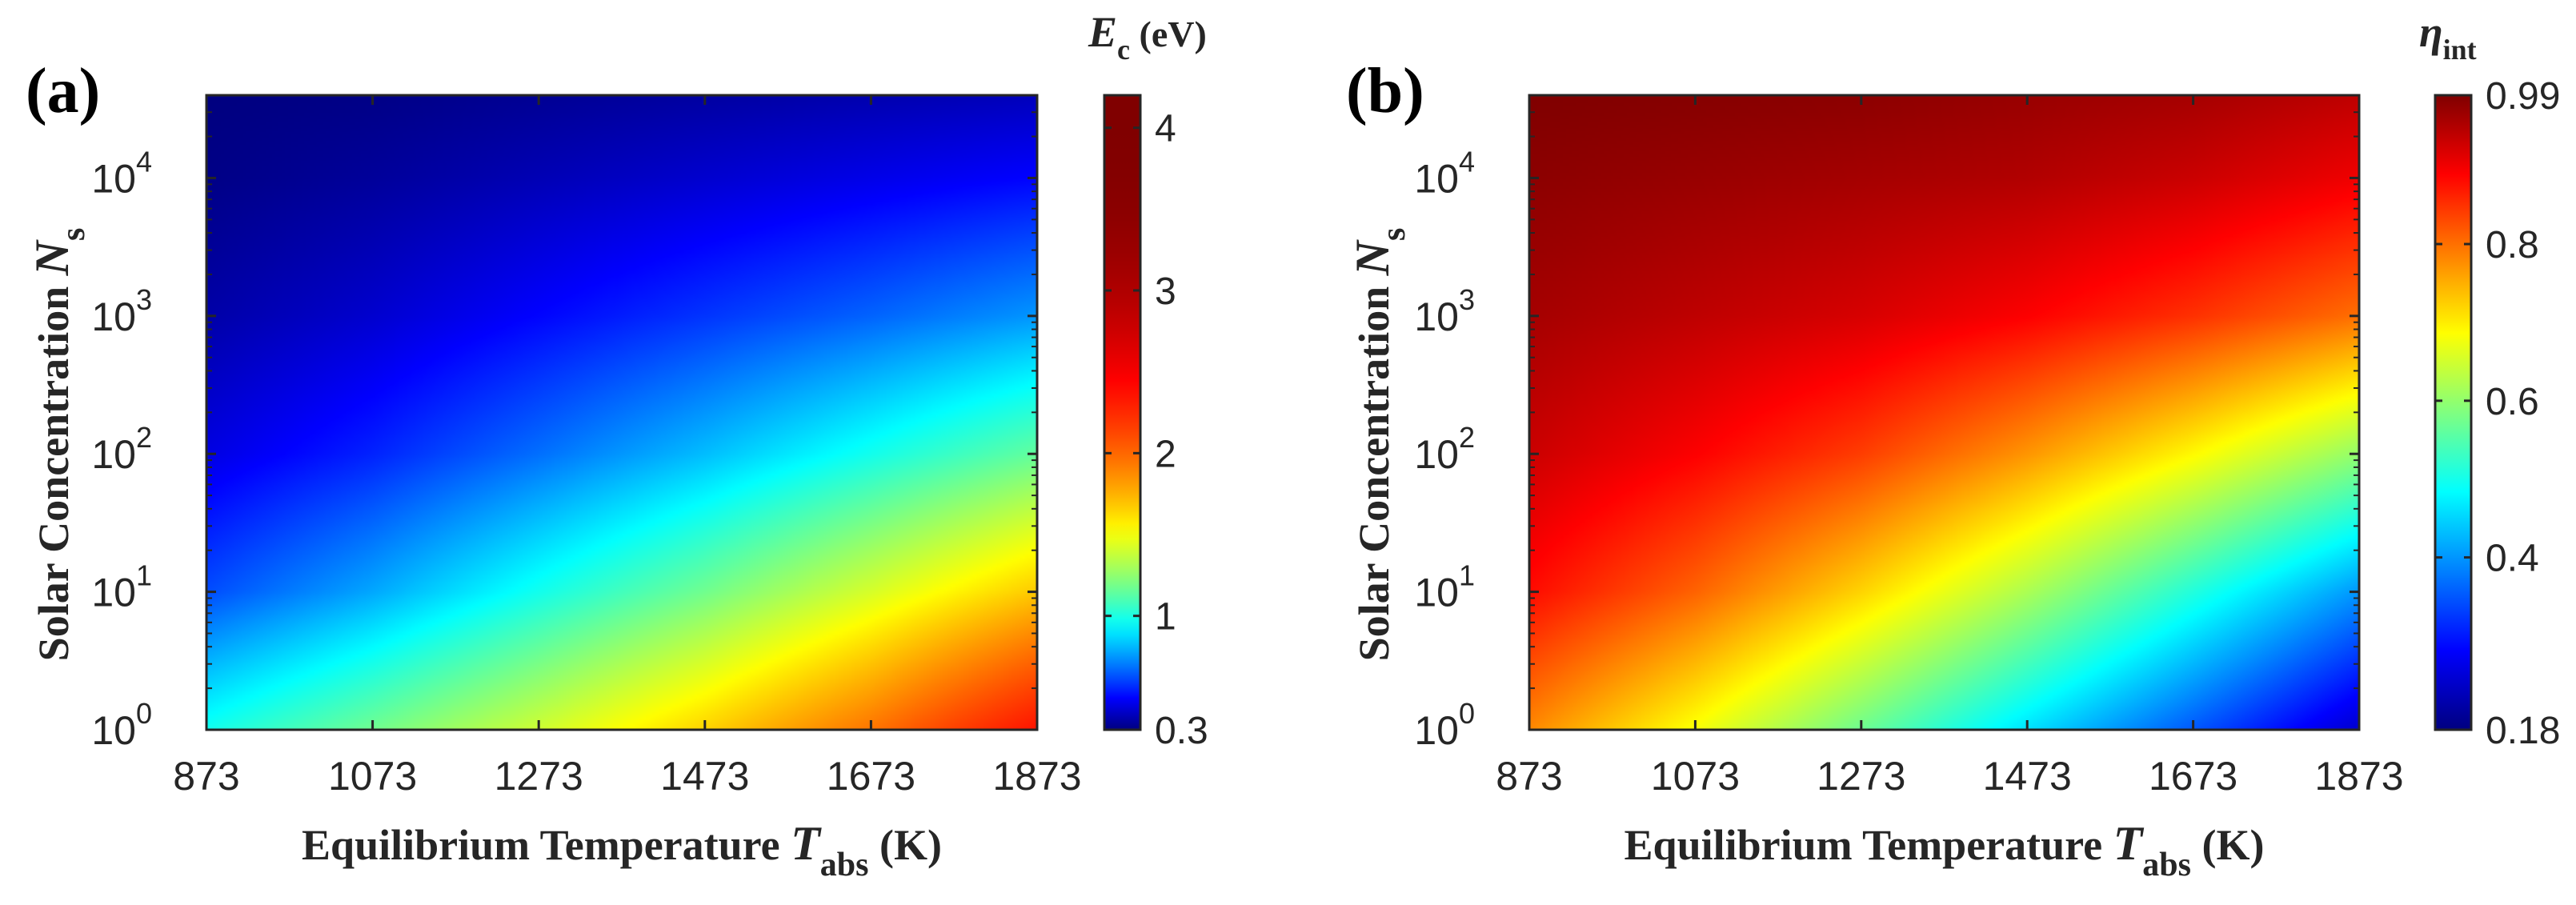 Image resolution: width=2576 pixels, height=905 pixels. I want to click on colorbar-title: ηint, so click(2448, 37).